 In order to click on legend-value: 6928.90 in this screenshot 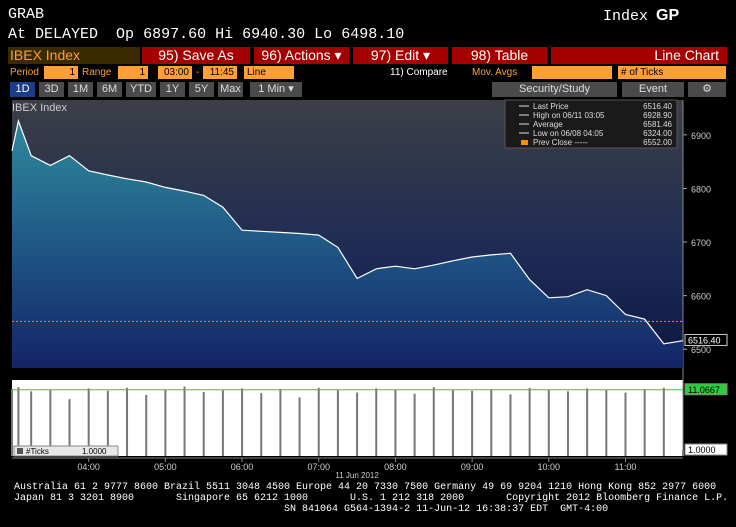, I will do `click(657, 115)`.